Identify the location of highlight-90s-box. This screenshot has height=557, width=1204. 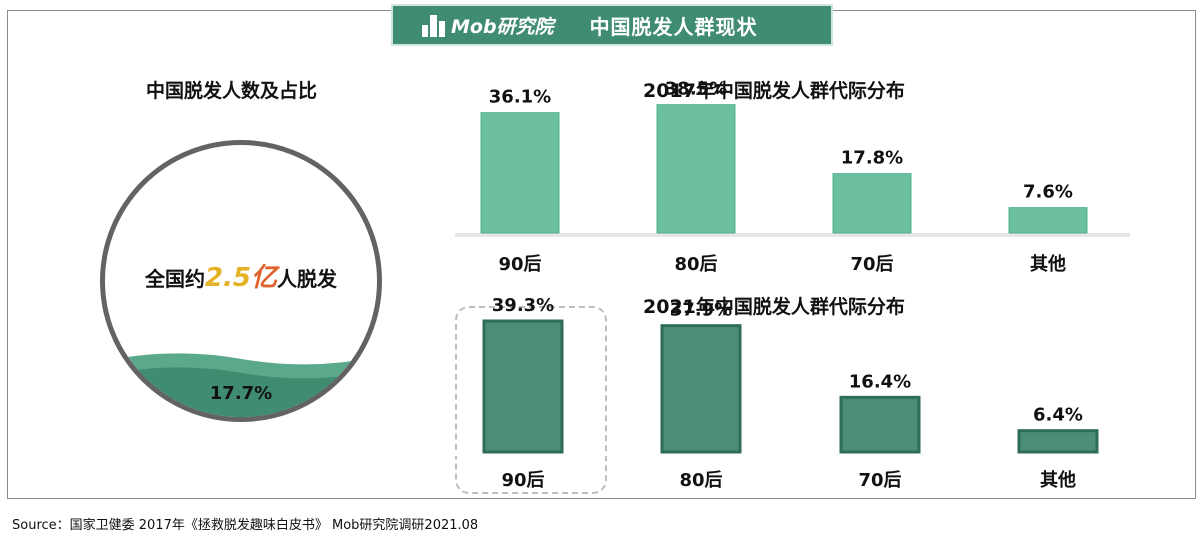
(531, 400).